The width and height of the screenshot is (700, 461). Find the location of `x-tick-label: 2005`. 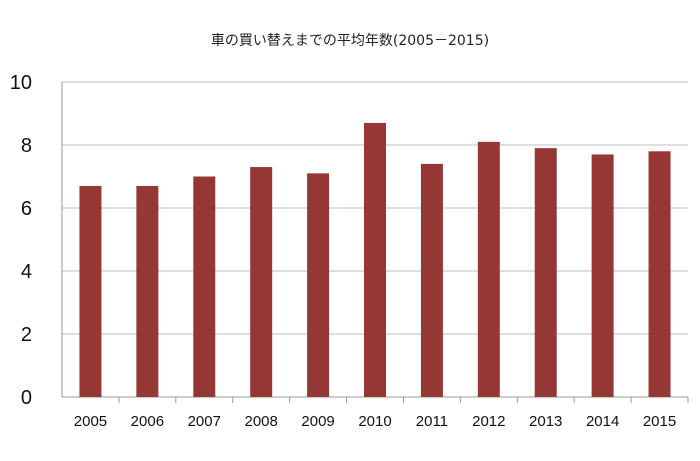

x-tick-label: 2005 is located at coordinates (90, 421).